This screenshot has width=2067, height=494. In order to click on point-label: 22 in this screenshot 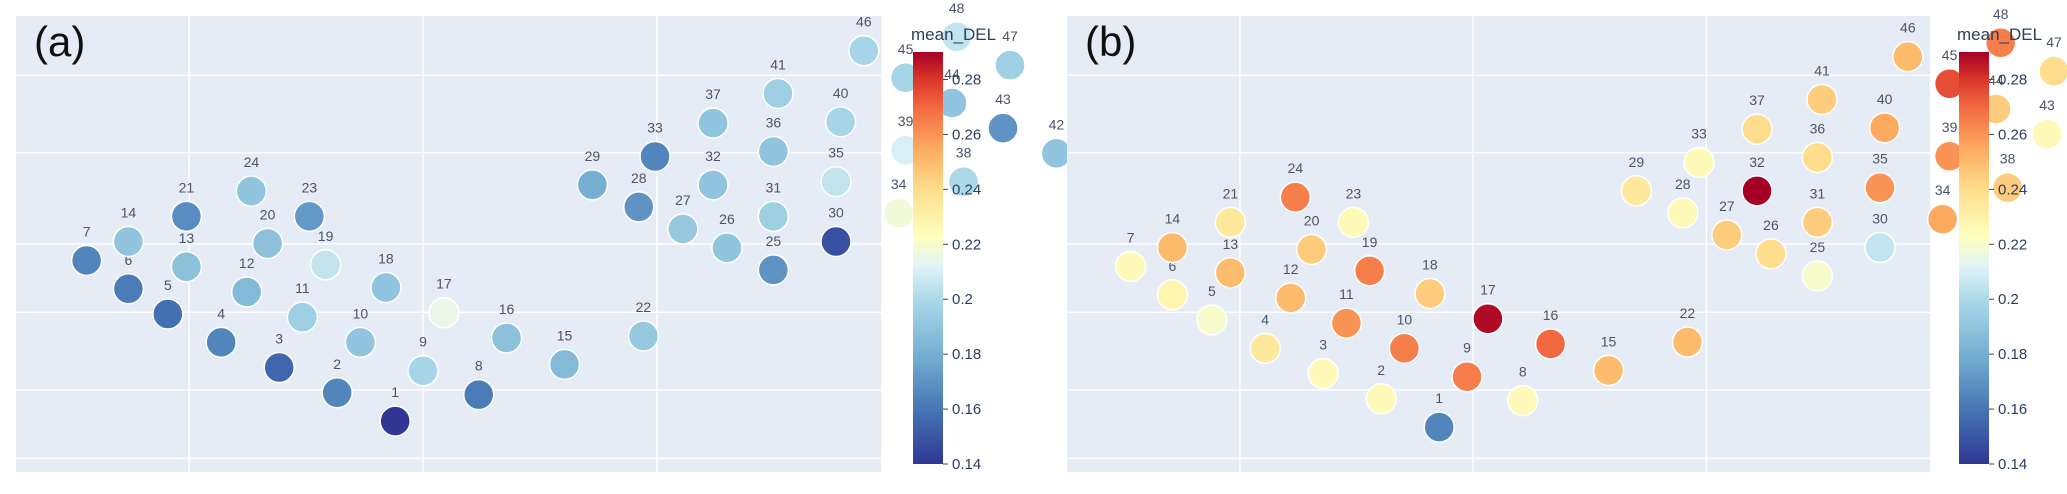, I will do `click(644, 307)`.